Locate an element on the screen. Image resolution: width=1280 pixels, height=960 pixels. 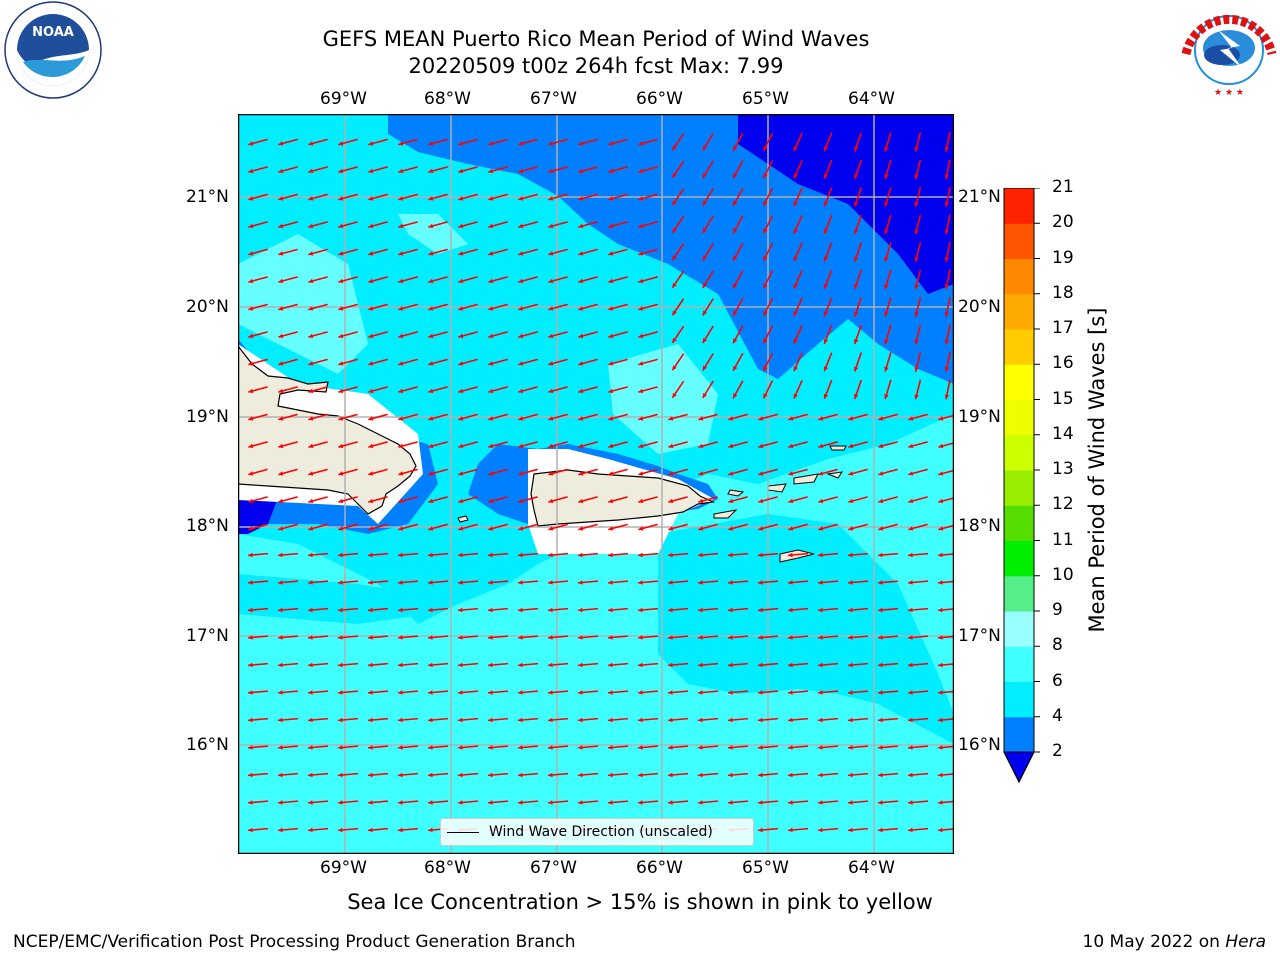
lat-label-right: 21°N is located at coordinates (979, 197).